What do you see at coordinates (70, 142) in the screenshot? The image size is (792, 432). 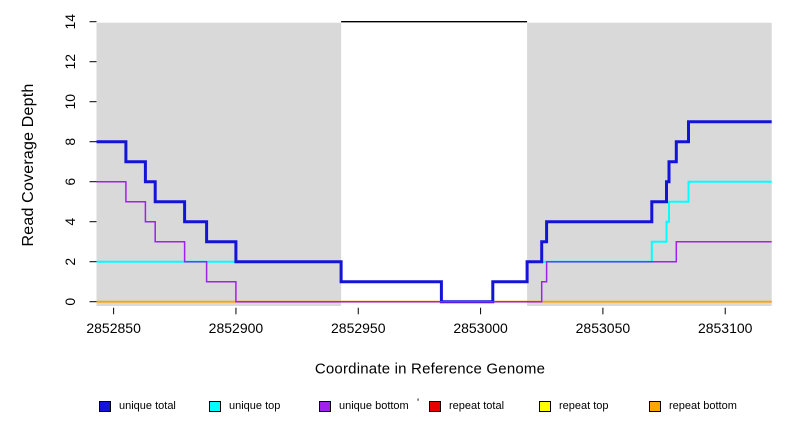 I see `y-tick-label: 8` at bounding box center [70, 142].